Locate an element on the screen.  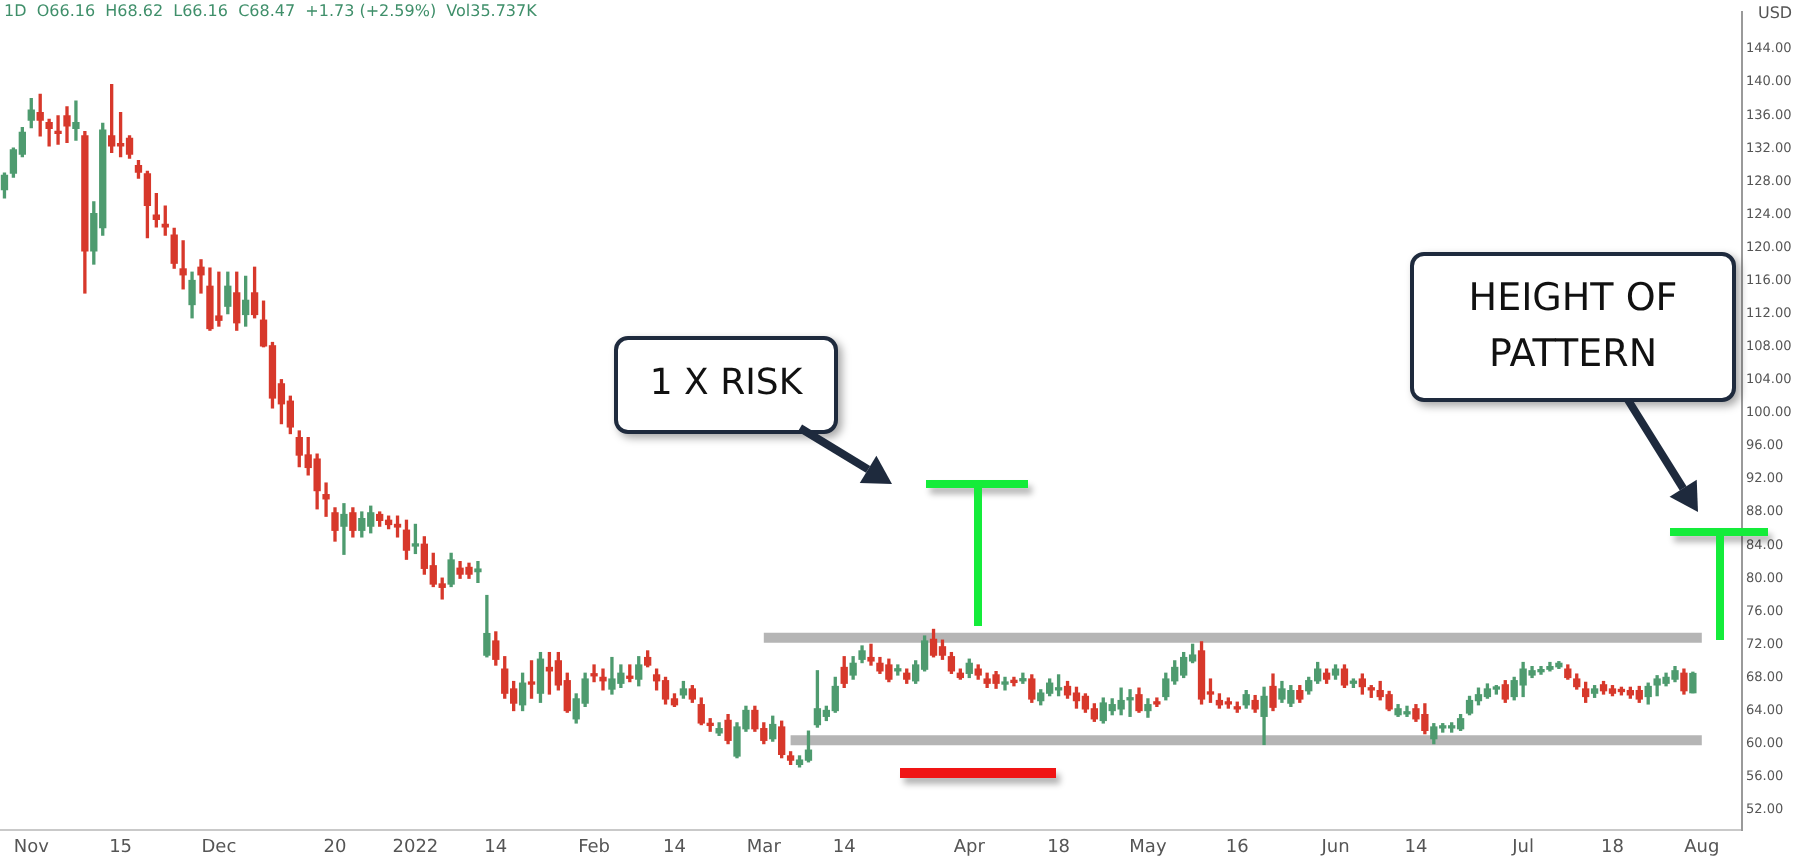
callout-box: 1 X RISK is located at coordinates (726, 385).